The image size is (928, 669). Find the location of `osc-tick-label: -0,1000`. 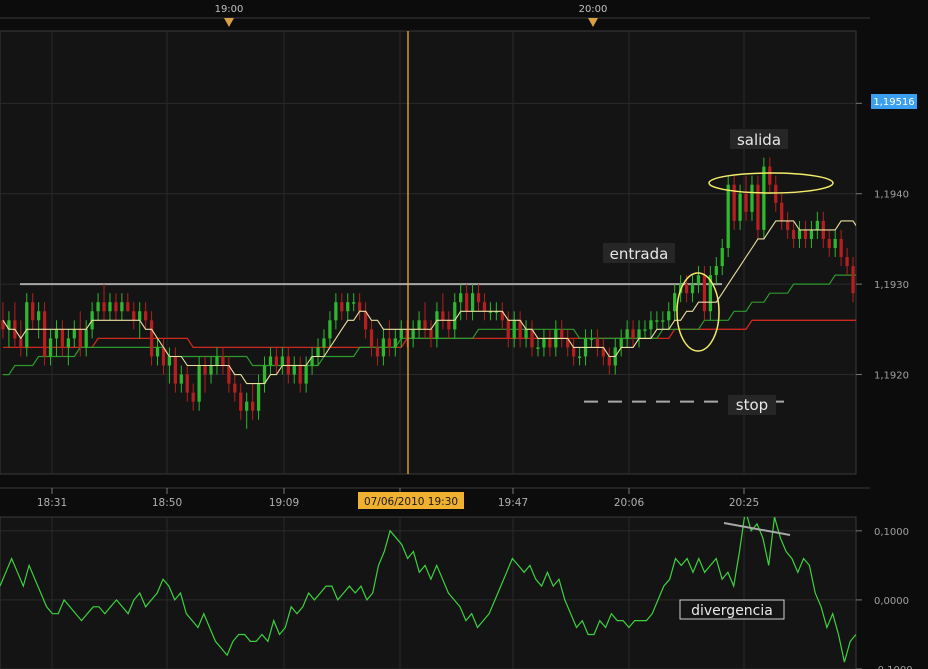

osc-tick-label: -0,1000 is located at coordinates (893, 667).